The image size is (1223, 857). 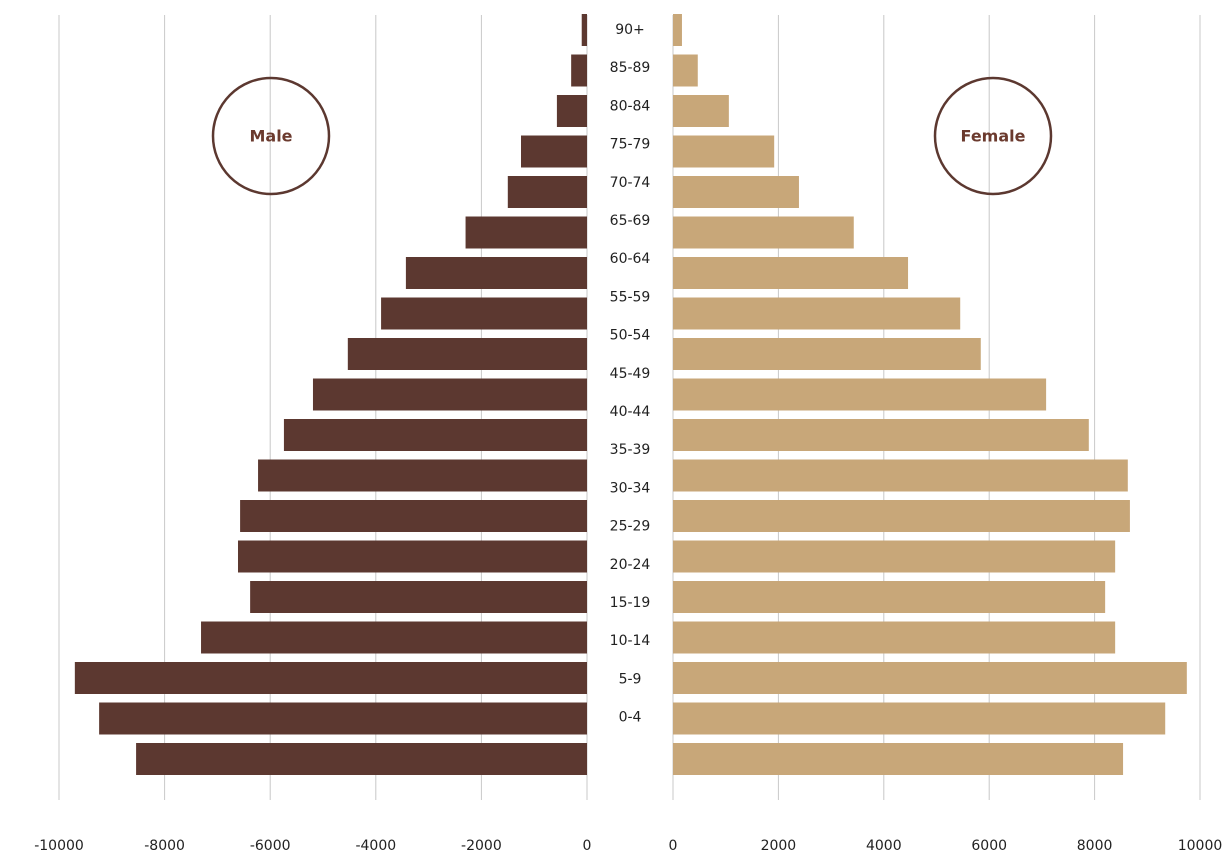 I want to click on x-tick-label: 6000, so click(x=989, y=846).